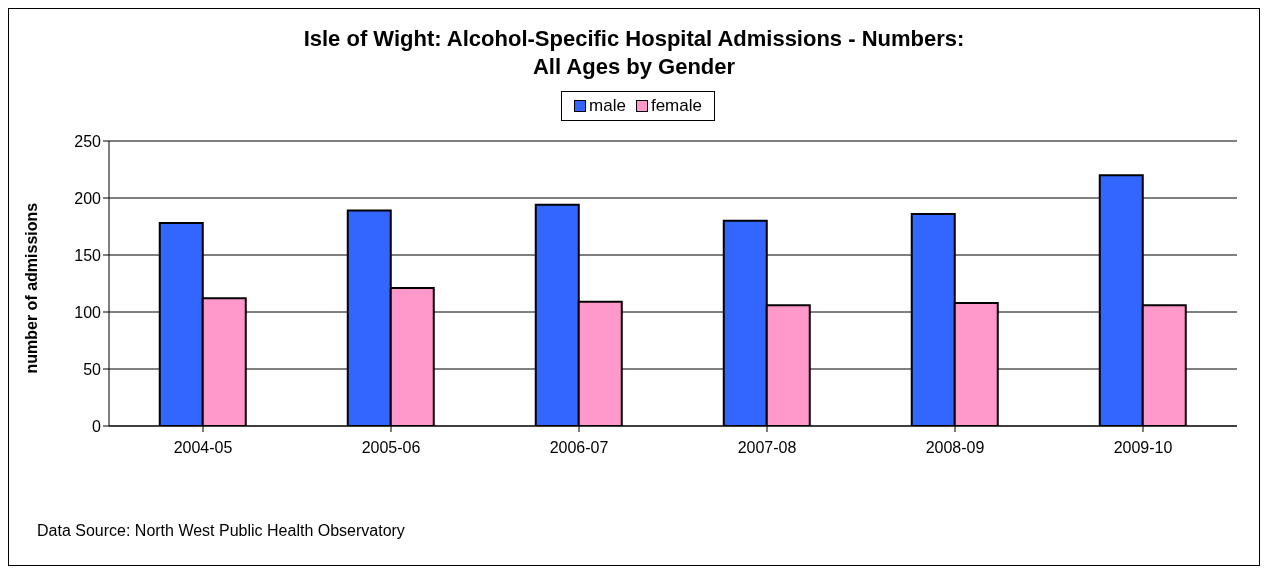  I want to click on x-tick-label: 2007-08, so click(767, 448).